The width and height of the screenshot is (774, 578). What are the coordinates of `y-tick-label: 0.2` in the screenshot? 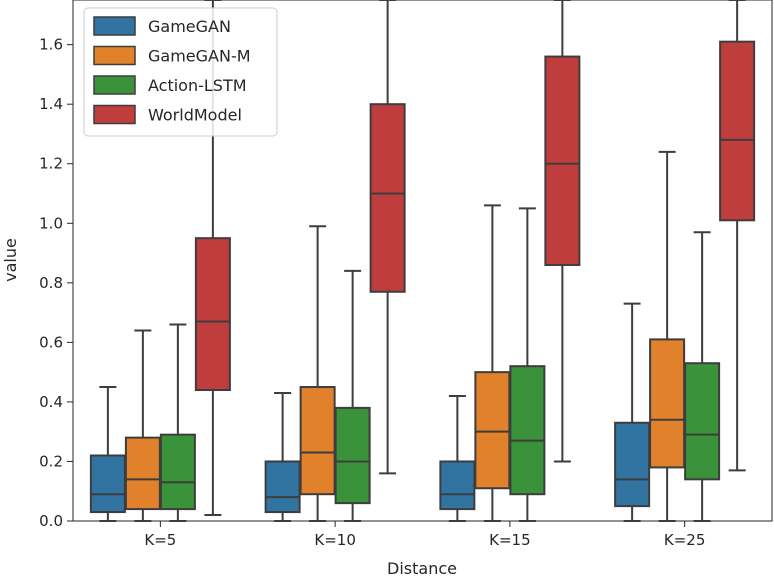 It's located at (51, 461).